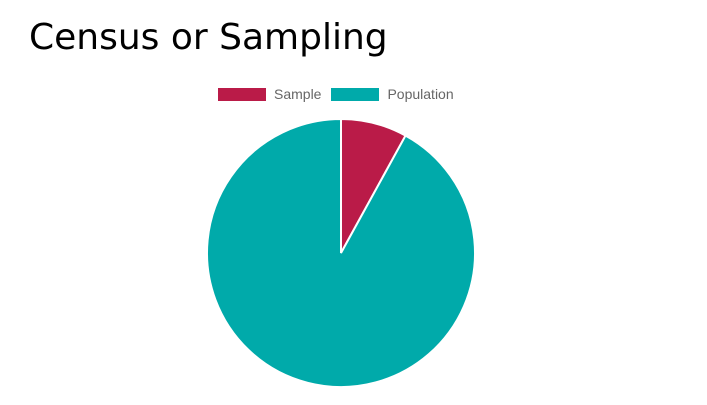 The width and height of the screenshot is (707, 405). What do you see at coordinates (269, 94) in the screenshot?
I see `legend-item-sample: Sample` at bounding box center [269, 94].